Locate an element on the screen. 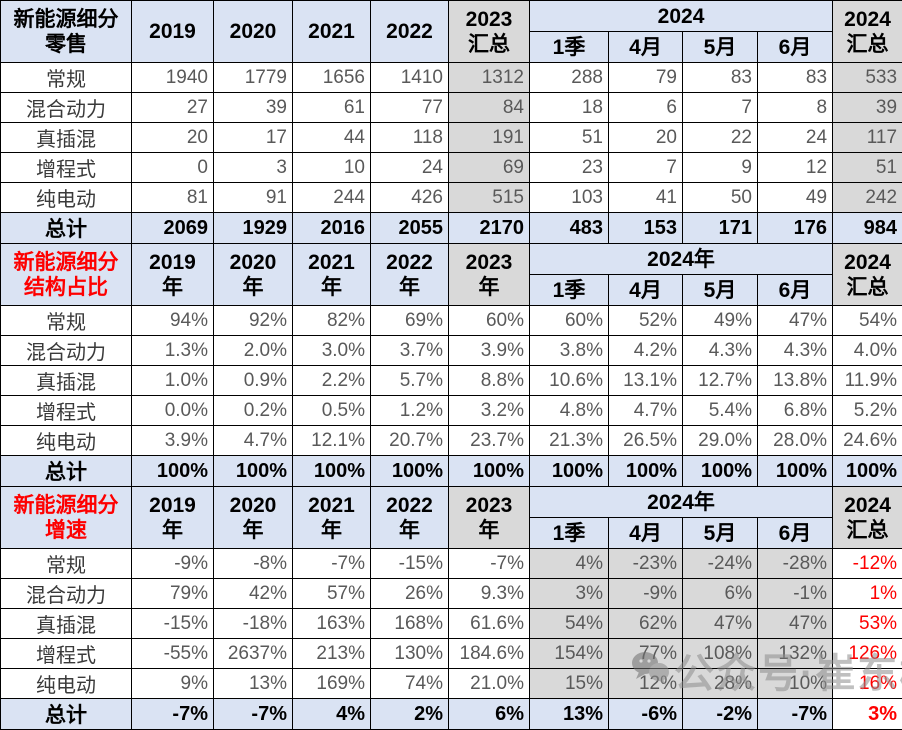 This screenshot has height=730, width=902. value-cell: 154% is located at coordinates (569, 654).